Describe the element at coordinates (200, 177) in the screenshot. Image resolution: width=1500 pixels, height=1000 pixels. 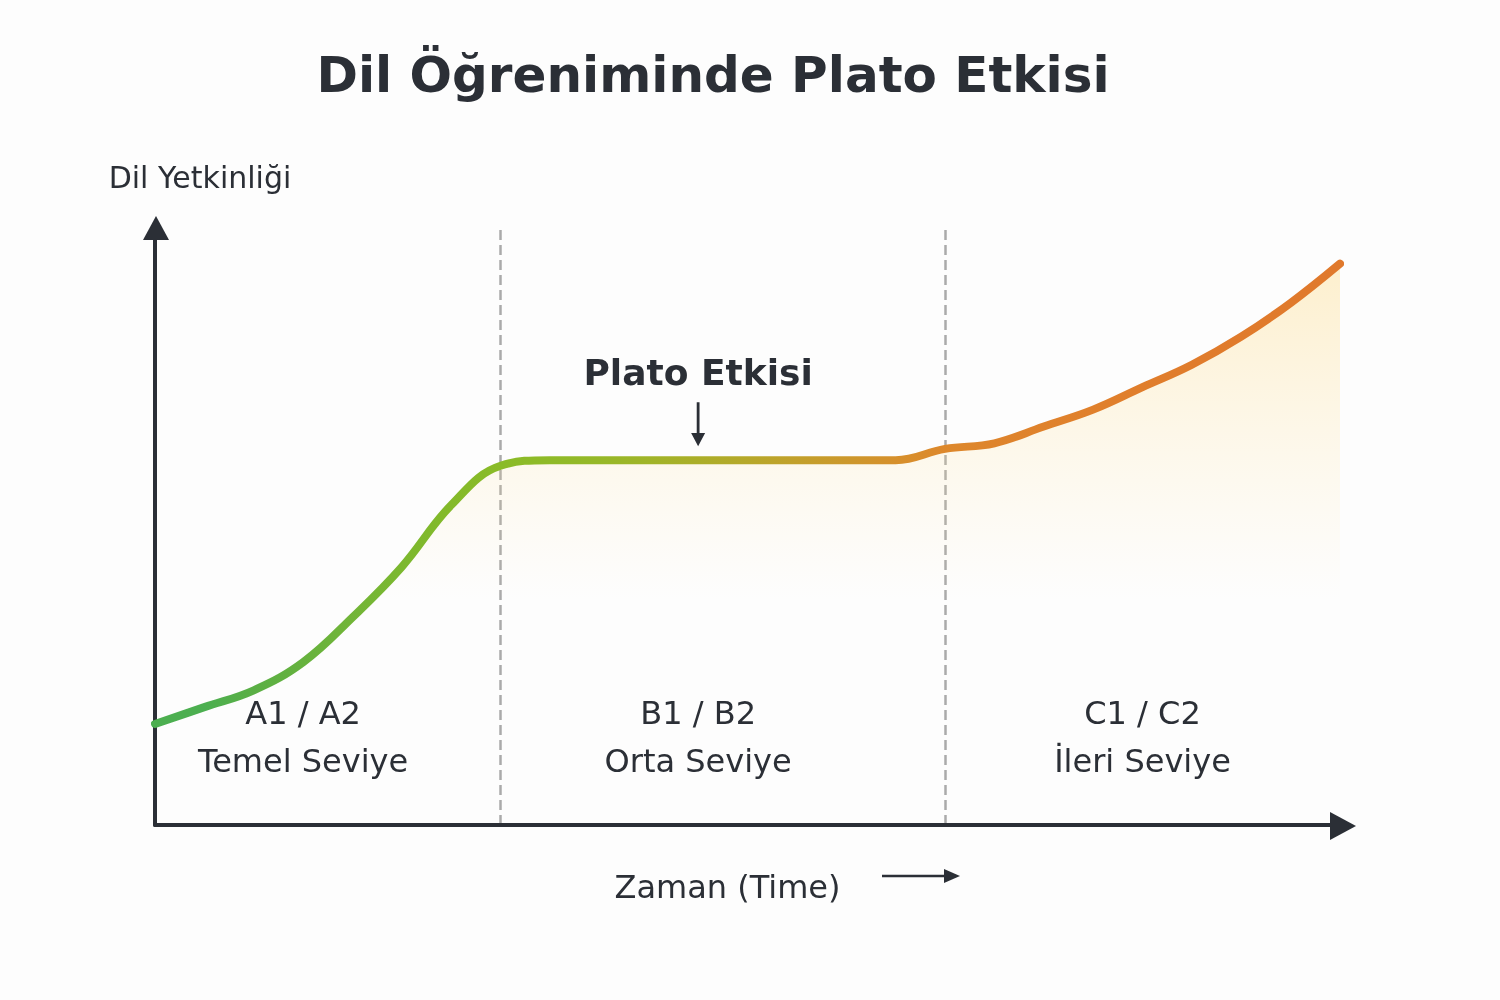
I see `y-axis-title: Dil Yetkinliği` at that location.